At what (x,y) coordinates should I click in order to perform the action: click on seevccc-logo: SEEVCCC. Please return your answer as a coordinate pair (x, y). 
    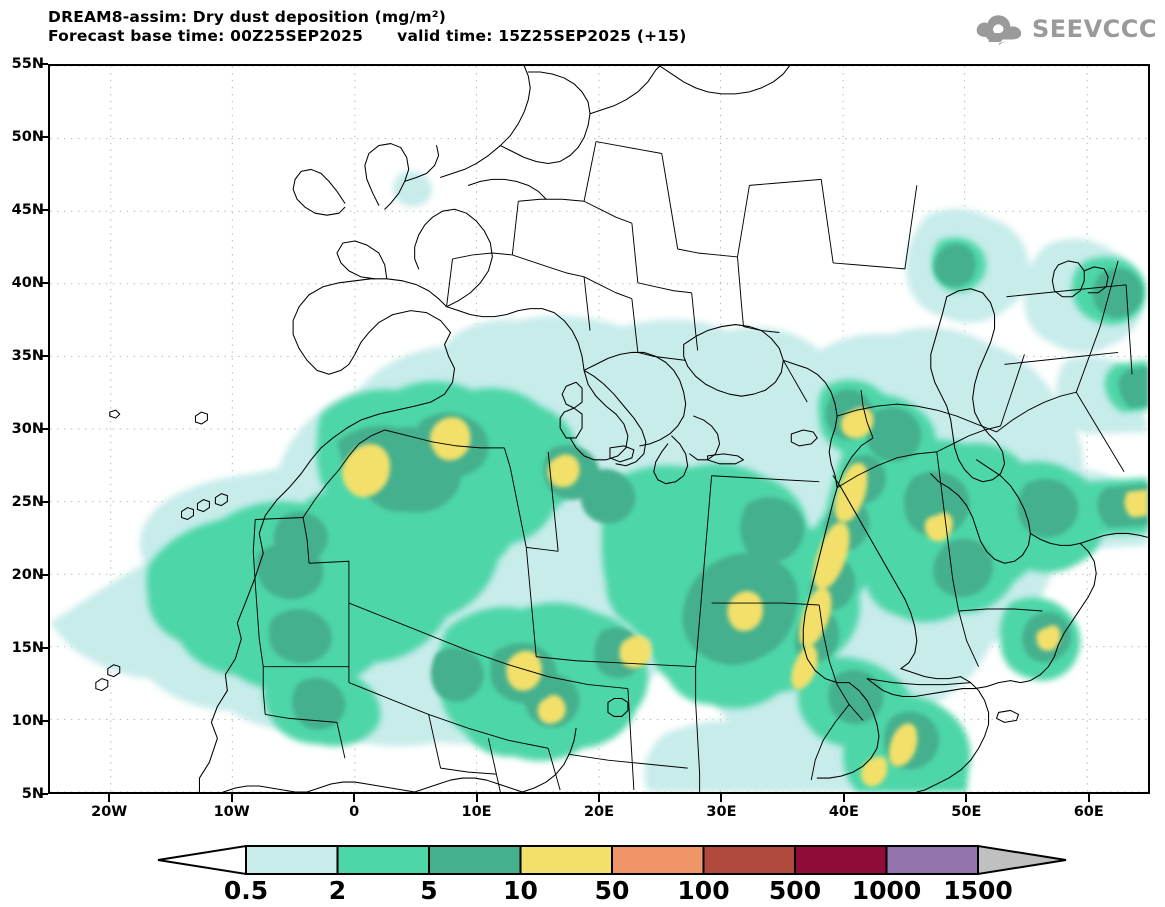
    Looking at the image, I should click on (1065, 29).